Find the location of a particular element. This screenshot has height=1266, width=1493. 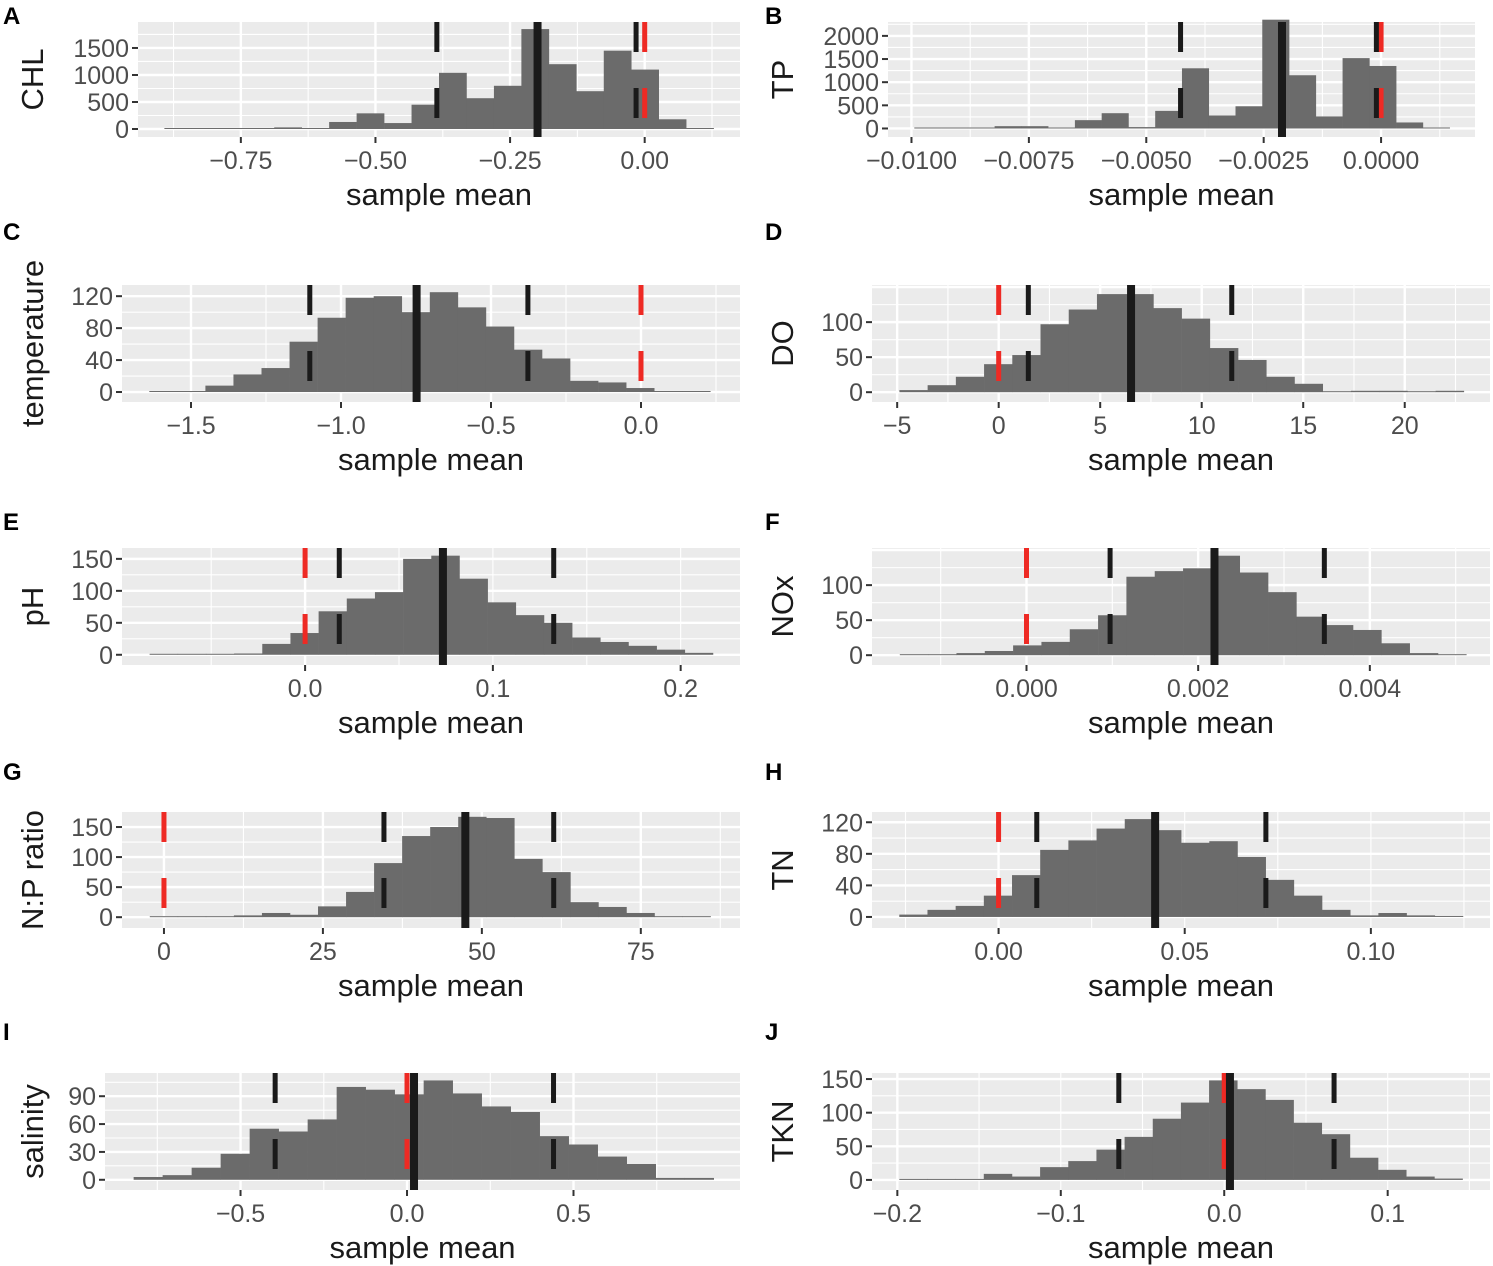

x-tick-label: −5 is located at coordinates (897, 426).